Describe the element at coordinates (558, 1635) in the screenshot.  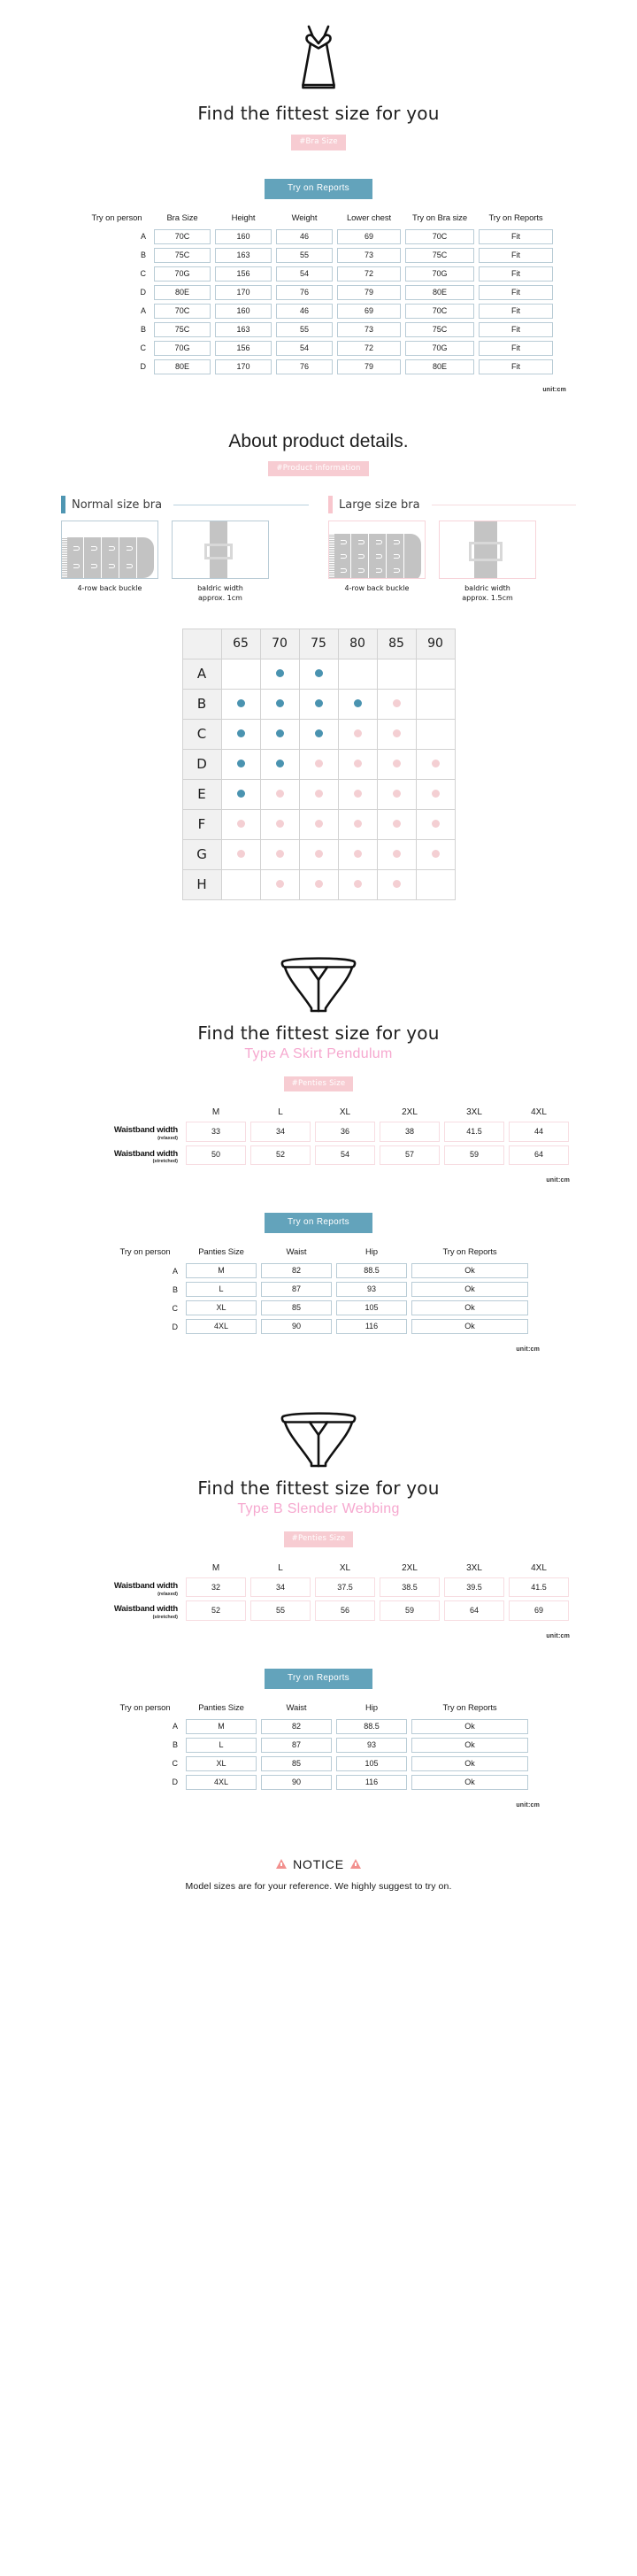
I see `unit-label-type-b-waist: unit:cm` at that location.